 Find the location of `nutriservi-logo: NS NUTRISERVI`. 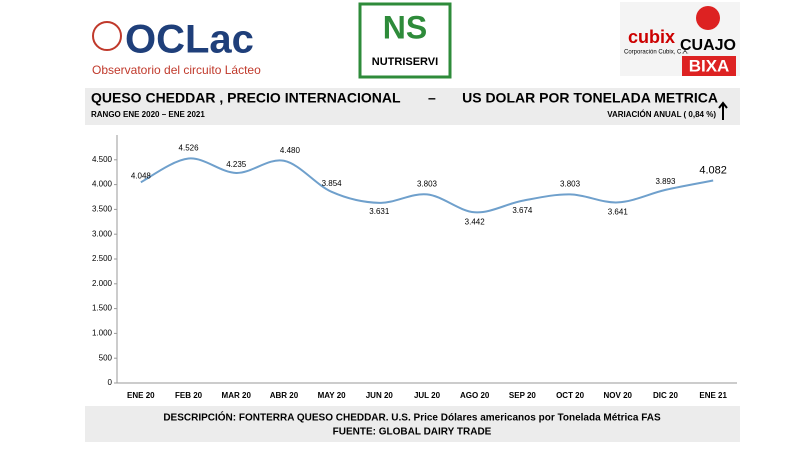

nutriservi-logo: NS NUTRISERVI is located at coordinates (405, 40).